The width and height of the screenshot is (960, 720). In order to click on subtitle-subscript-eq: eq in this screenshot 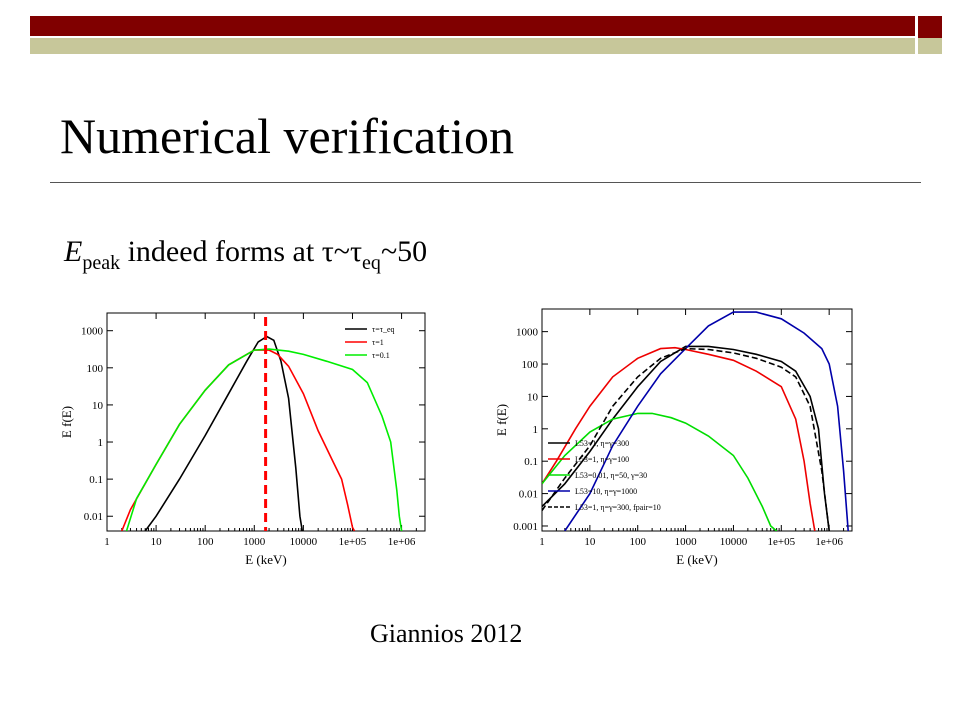, I will do `click(371, 263)`.